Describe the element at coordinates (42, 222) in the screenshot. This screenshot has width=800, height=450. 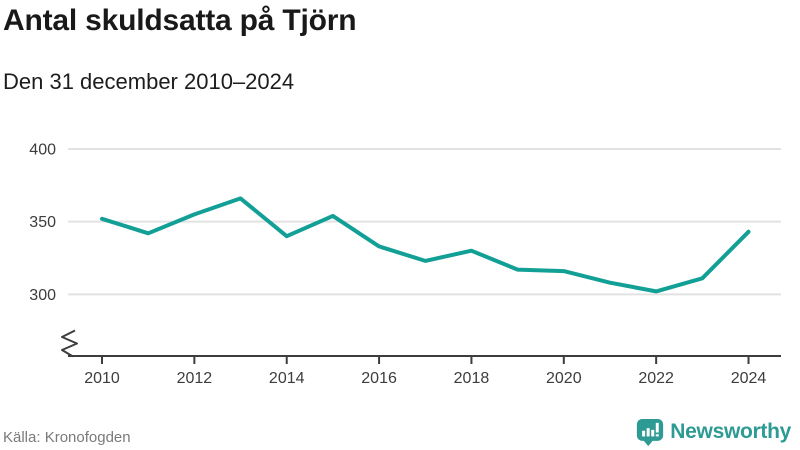
I see `y-axis-label: 350` at that location.